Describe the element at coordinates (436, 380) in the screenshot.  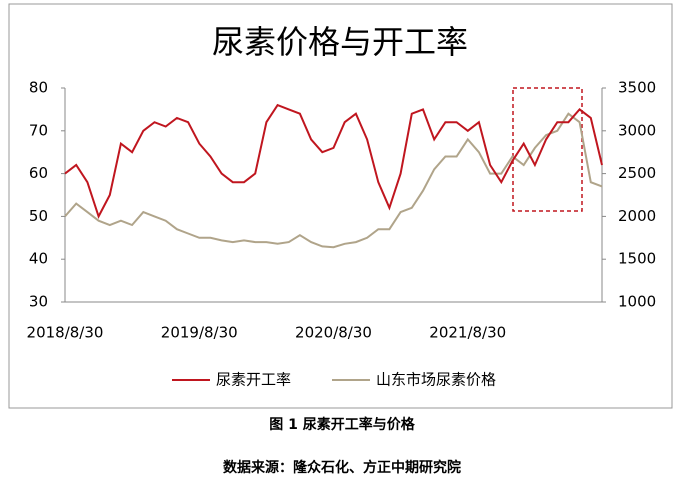
I see `legend-label: 山东市场尿素价格` at that location.